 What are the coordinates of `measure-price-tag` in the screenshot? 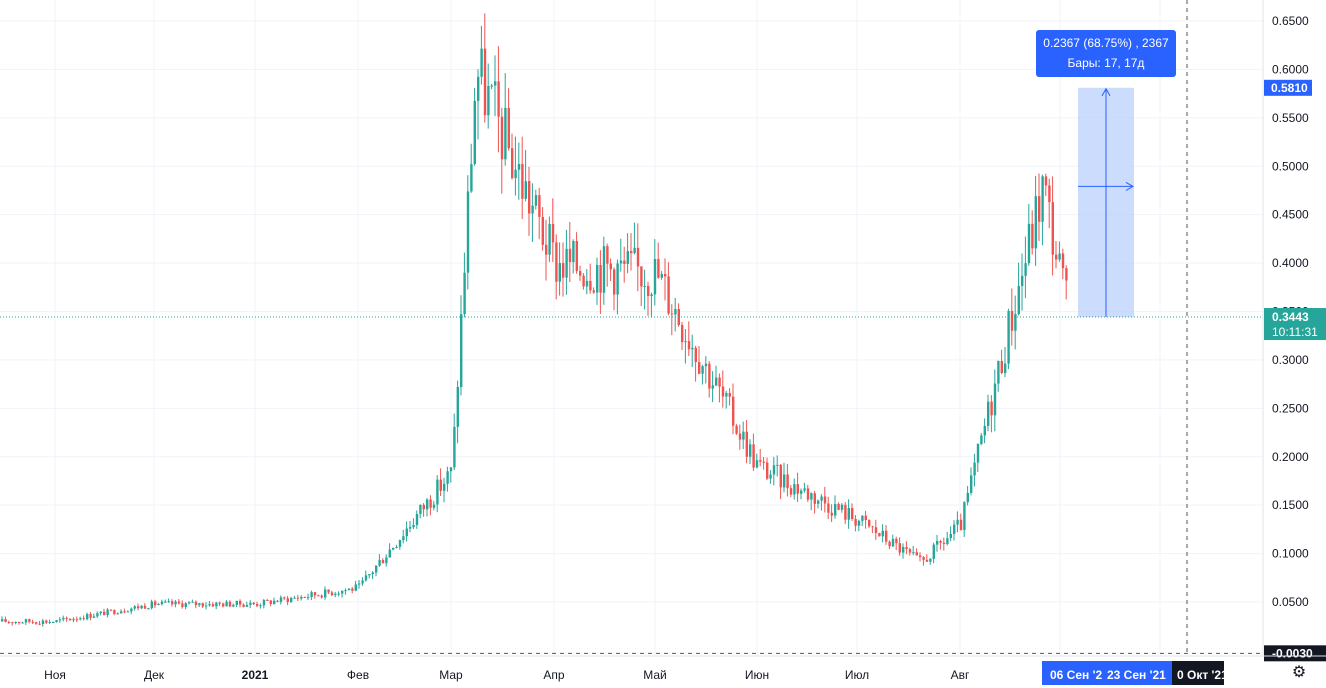 It's located at (1288, 87).